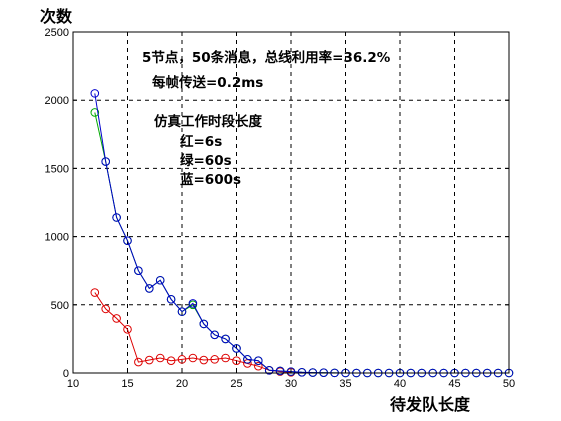 This screenshot has height=421, width=561. I want to click on x-tick-label: 35, so click(345, 384).